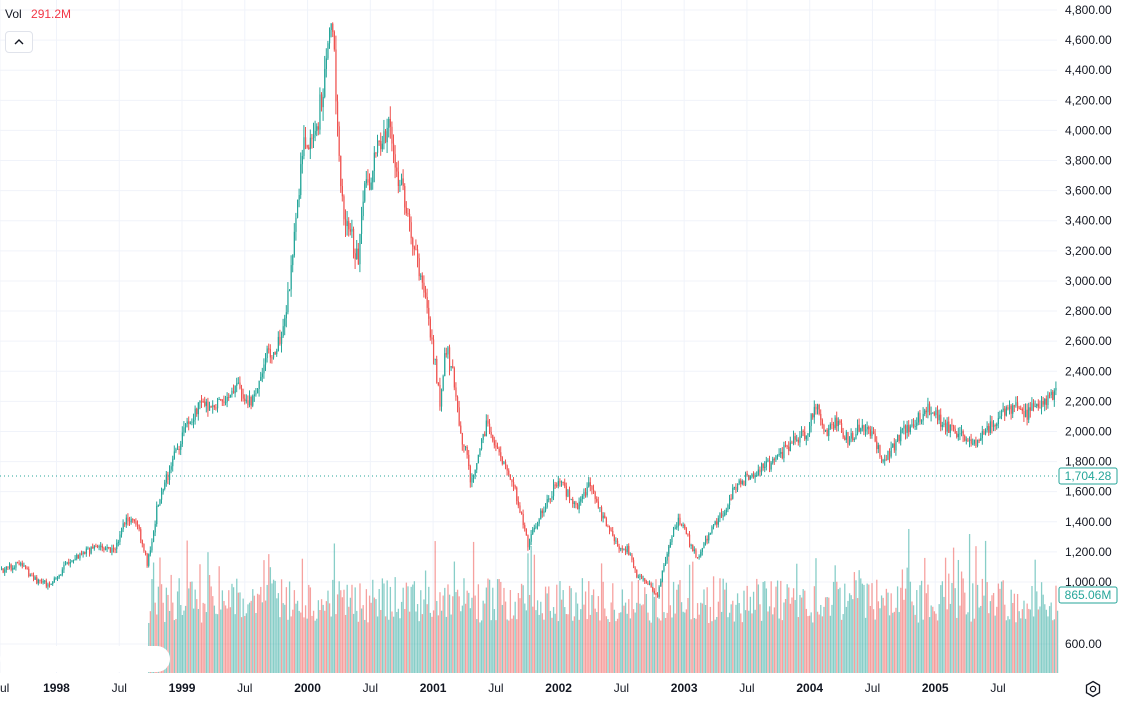 This screenshot has width=1123, height=702. I want to click on chart-settings-button, so click(1093, 689).